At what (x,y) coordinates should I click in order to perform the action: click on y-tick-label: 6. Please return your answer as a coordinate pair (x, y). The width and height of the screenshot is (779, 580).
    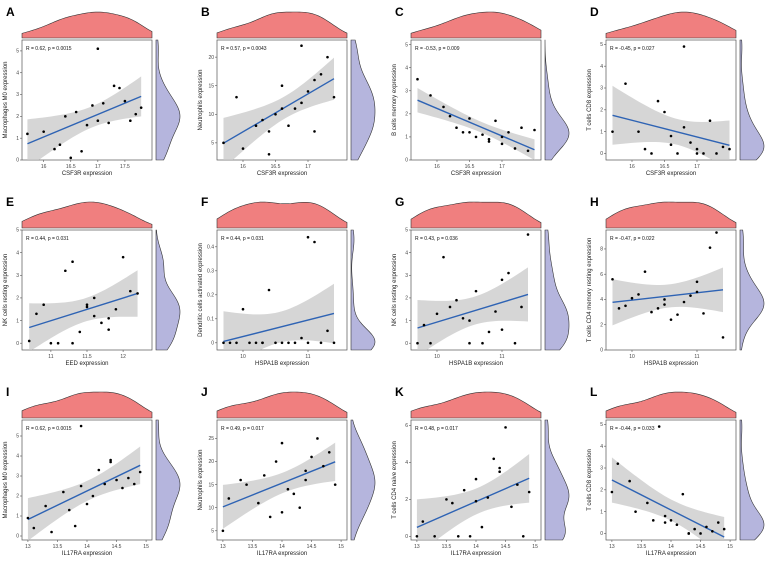
    Looking at the image, I should click on (601, 275).